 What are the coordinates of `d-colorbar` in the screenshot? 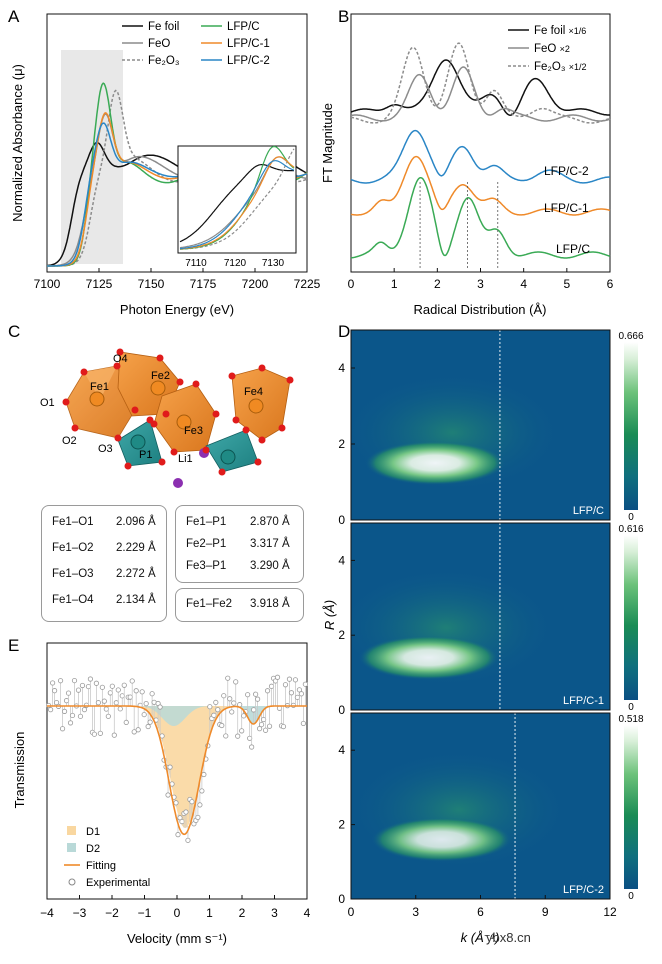 It's located at (631, 617).